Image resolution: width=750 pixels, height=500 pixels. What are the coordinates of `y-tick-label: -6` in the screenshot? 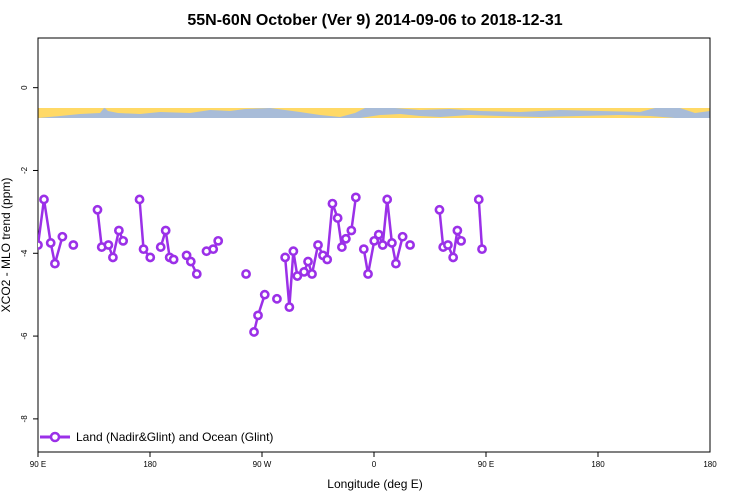 It's located at (24, 336).